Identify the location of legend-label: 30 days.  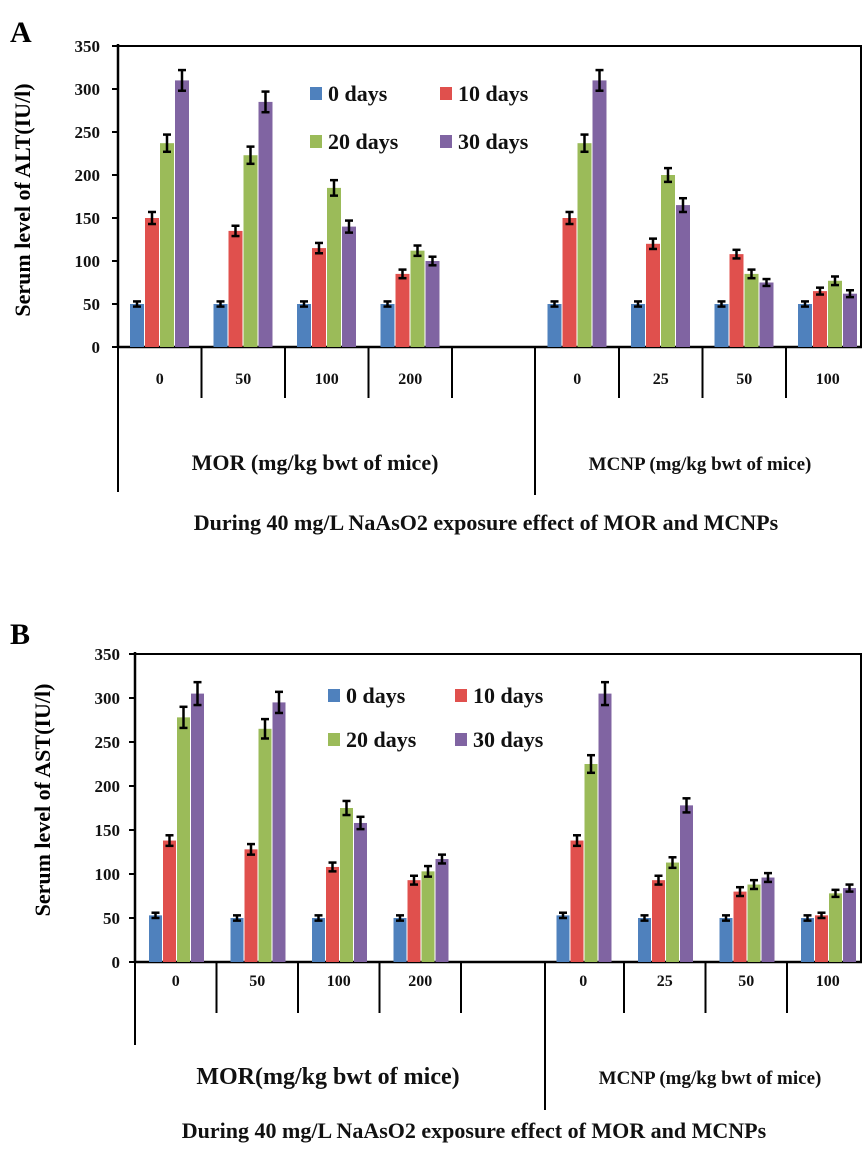
(508, 739).